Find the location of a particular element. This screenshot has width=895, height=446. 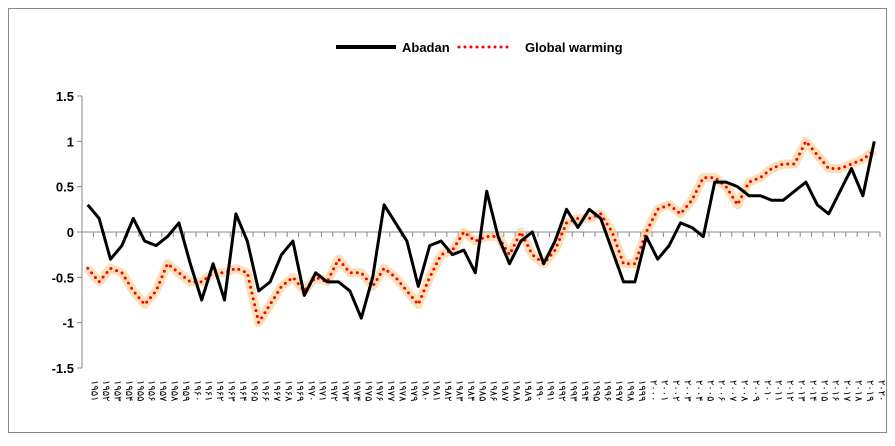

x-tick-label: ۱۹۹۸ is located at coordinates (630, 391).